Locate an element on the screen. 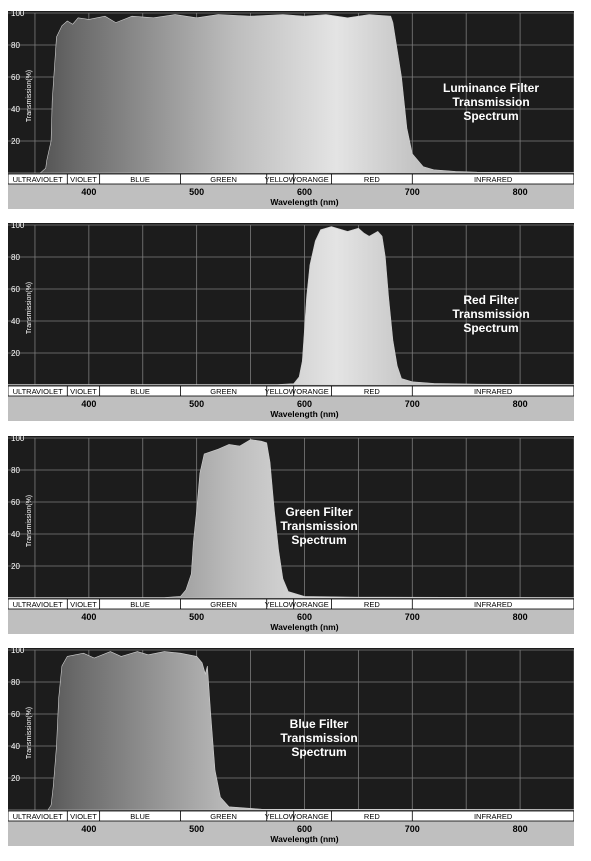  chart-title-line: Green Filter is located at coordinates (319, 512).